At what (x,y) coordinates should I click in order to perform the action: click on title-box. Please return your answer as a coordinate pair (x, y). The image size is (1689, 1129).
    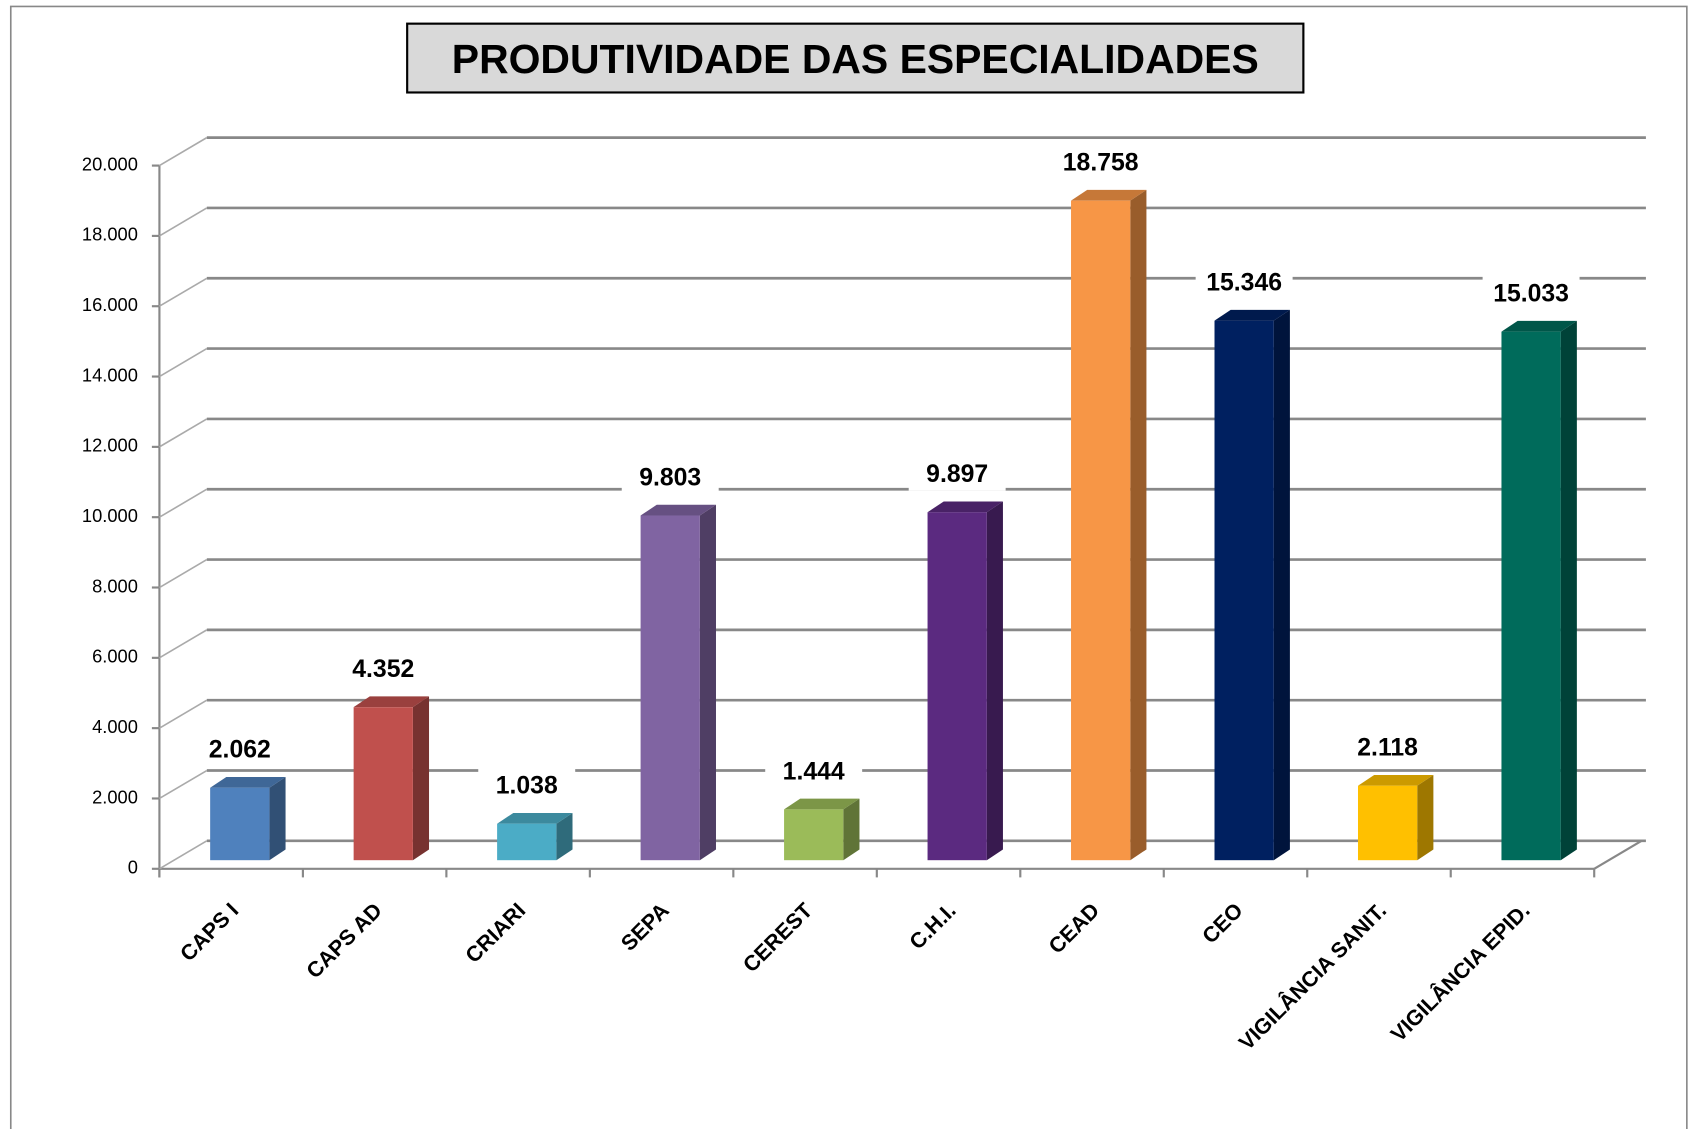
    Looking at the image, I should click on (855, 58).